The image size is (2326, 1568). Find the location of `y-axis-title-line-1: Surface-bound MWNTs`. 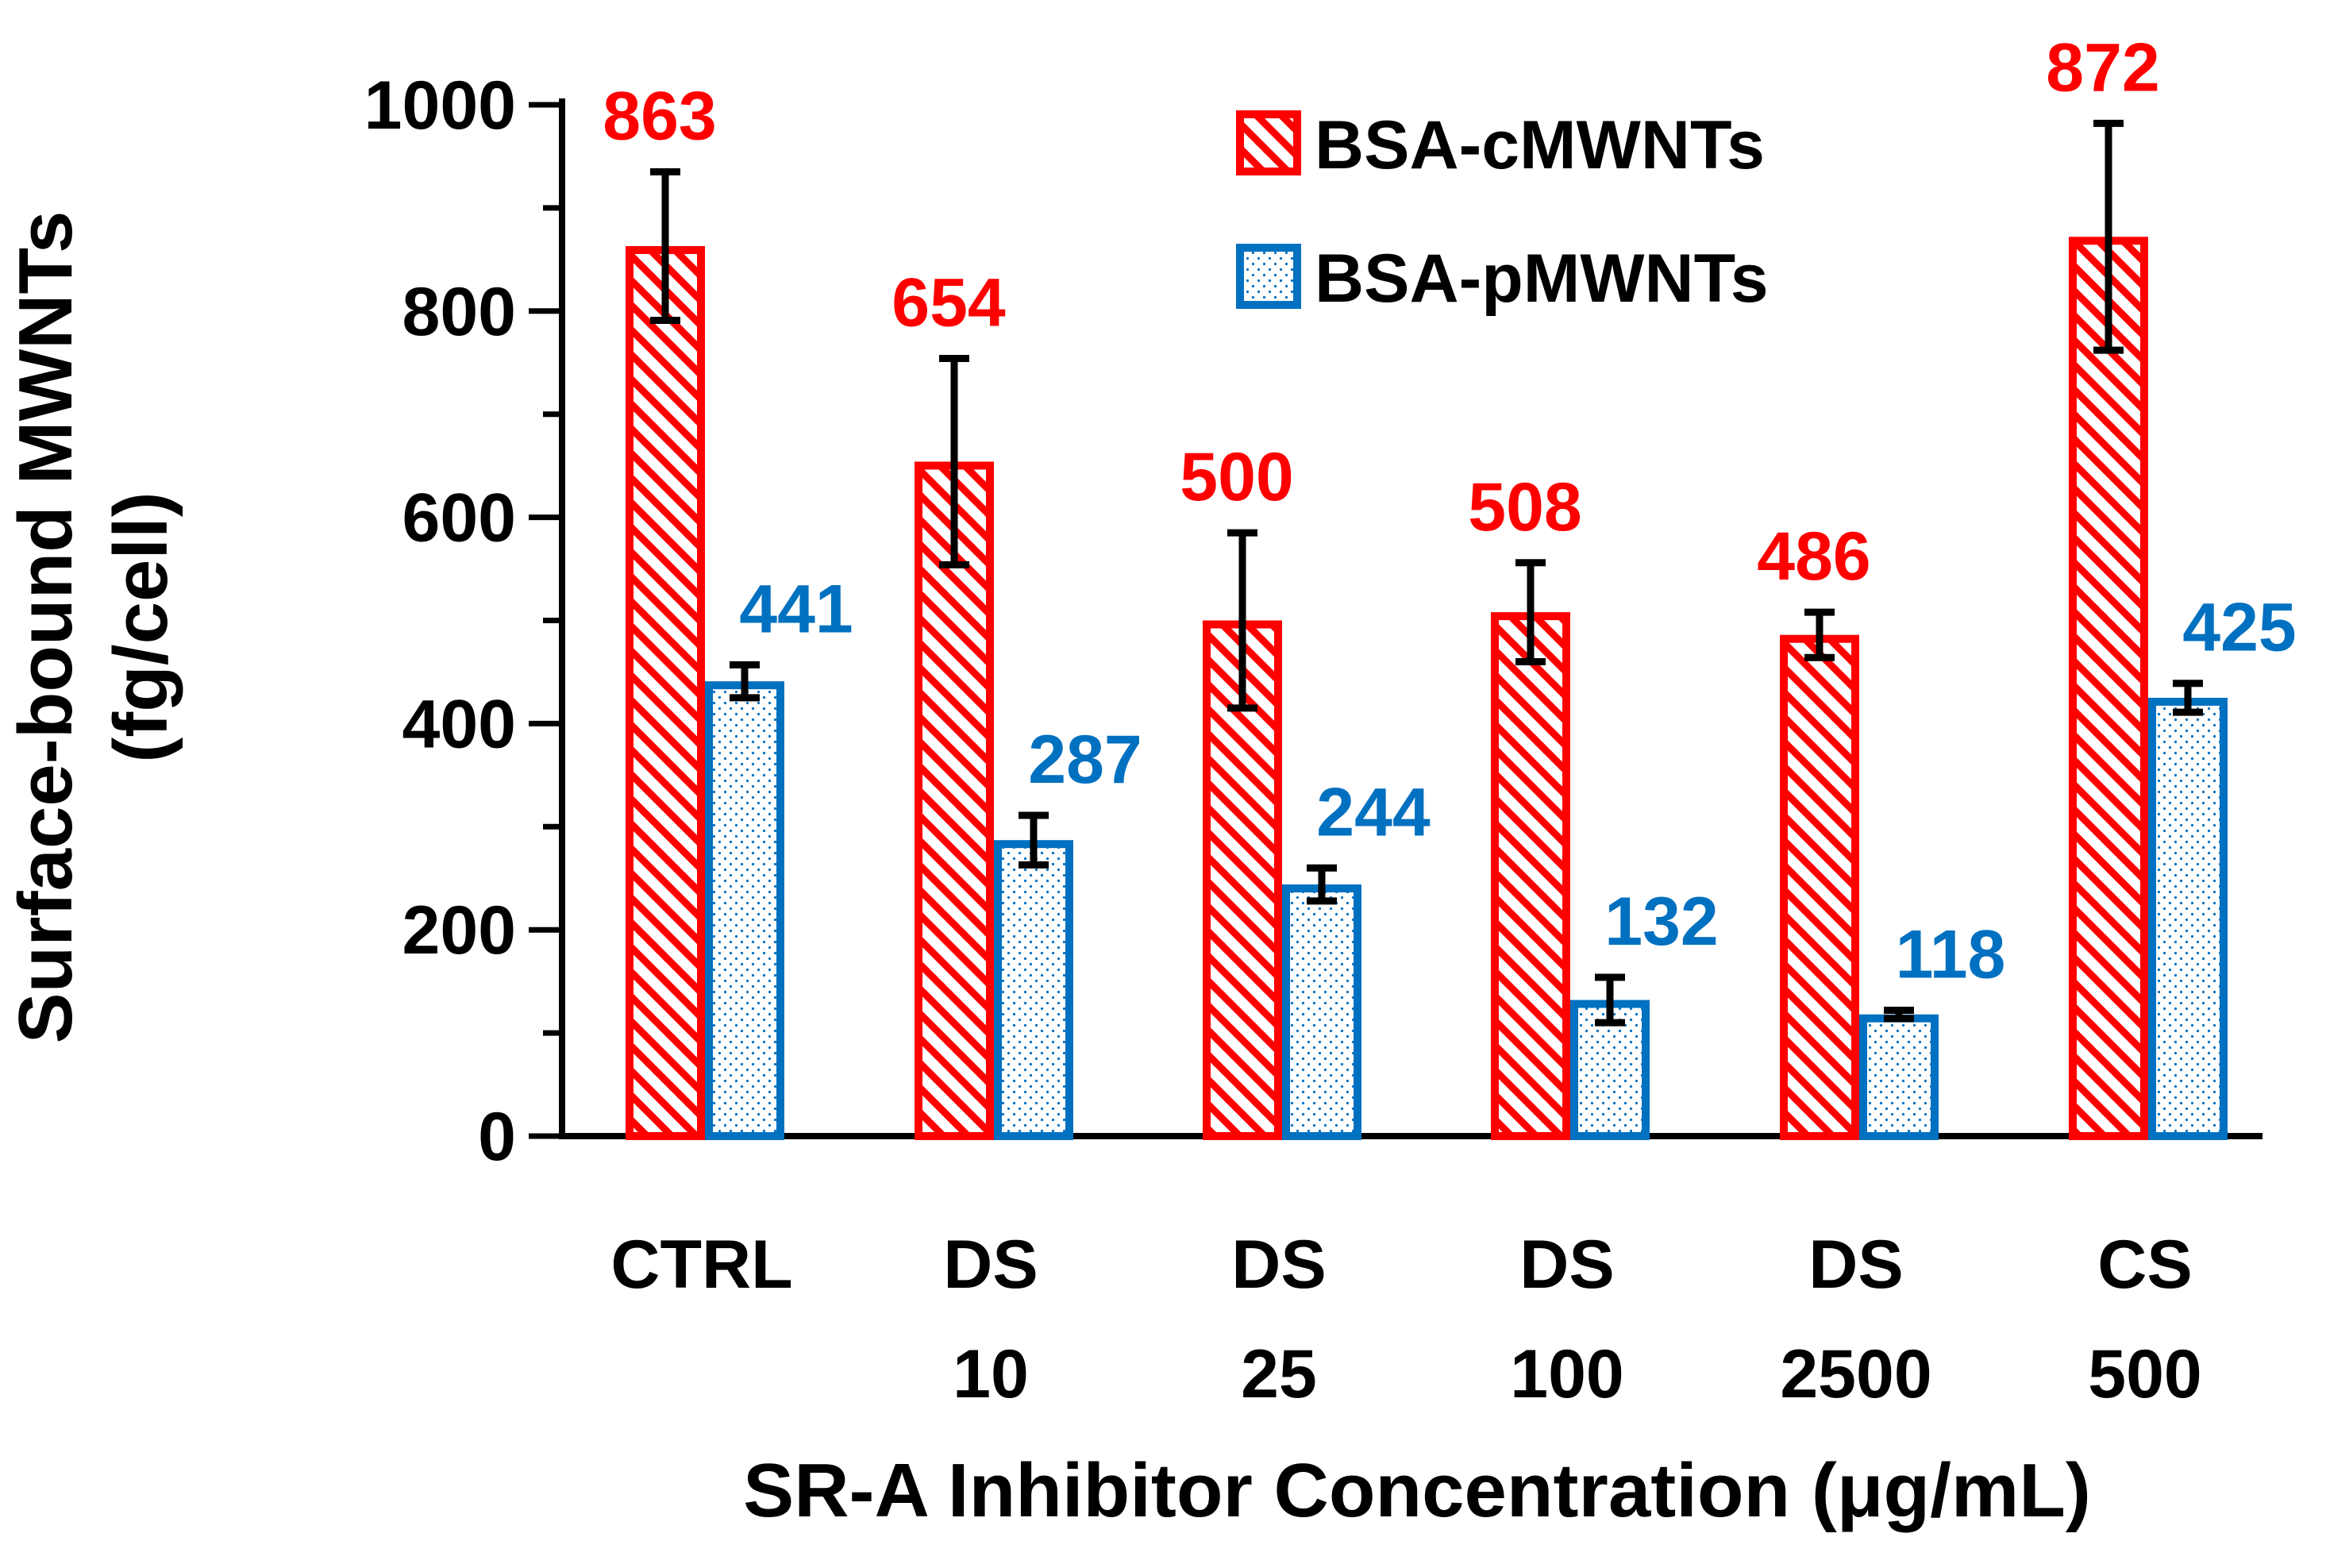

y-axis-title-line-1: Surface-bound MWNTs is located at coordinates (46, 627).